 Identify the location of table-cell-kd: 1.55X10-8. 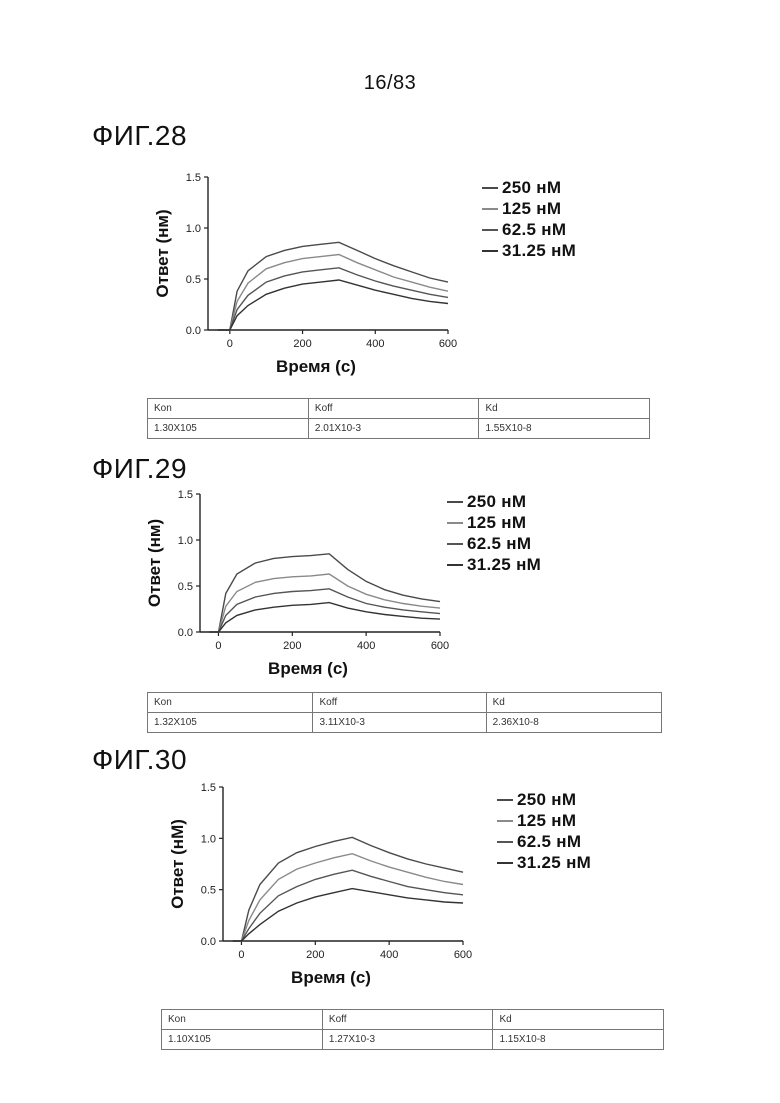
(564, 429).